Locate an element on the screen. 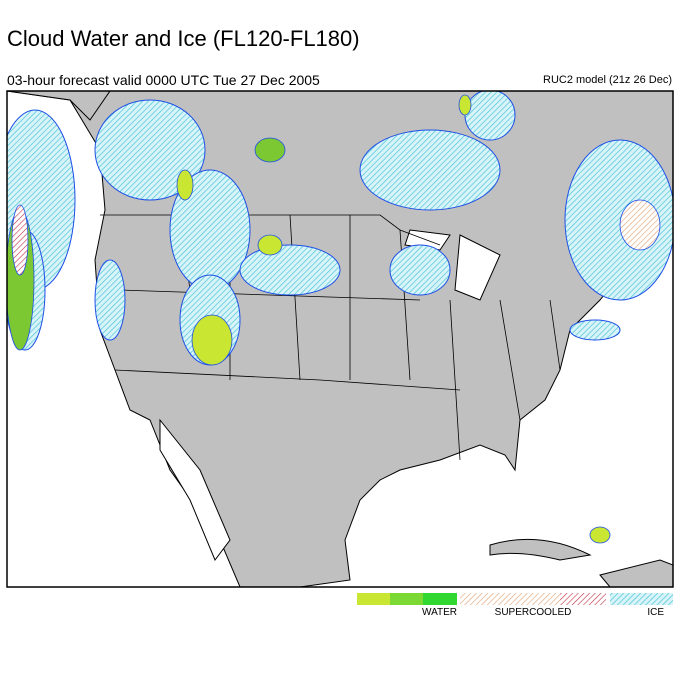  model-label: RUC2 model (21z 26 Dec) is located at coordinates (607, 80).